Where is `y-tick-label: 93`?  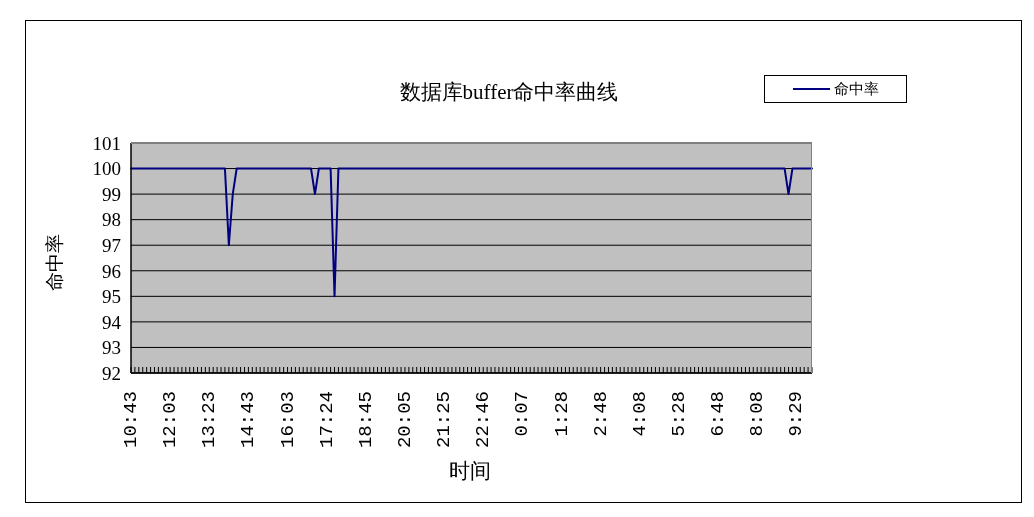 y-tick-label: 93 is located at coordinates (111, 348).